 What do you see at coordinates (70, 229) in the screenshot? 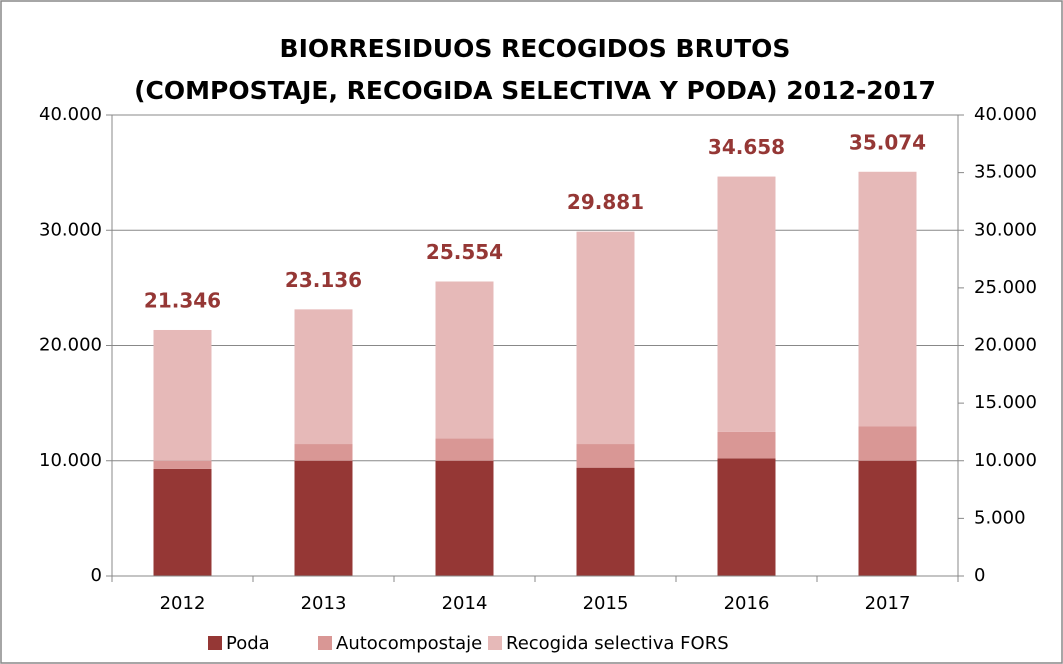
I see `y-tick-label: 30.000` at bounding box center [70, 229].